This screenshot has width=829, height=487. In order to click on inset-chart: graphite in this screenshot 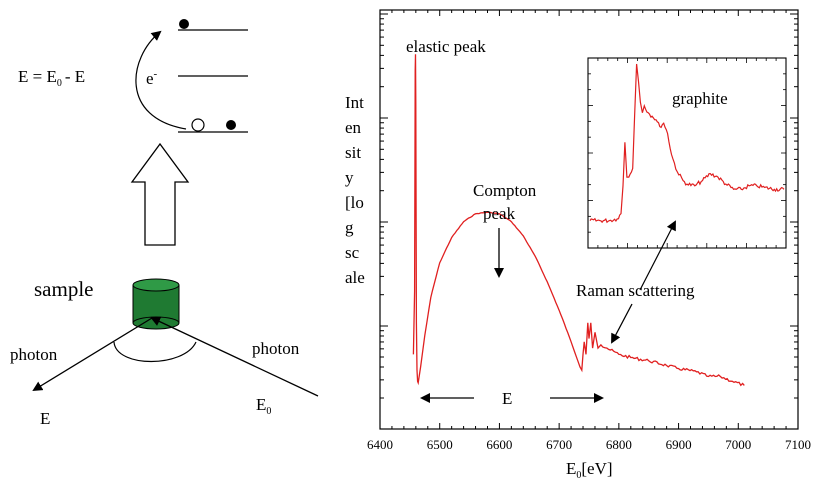, I will do `click(687, 153)`.